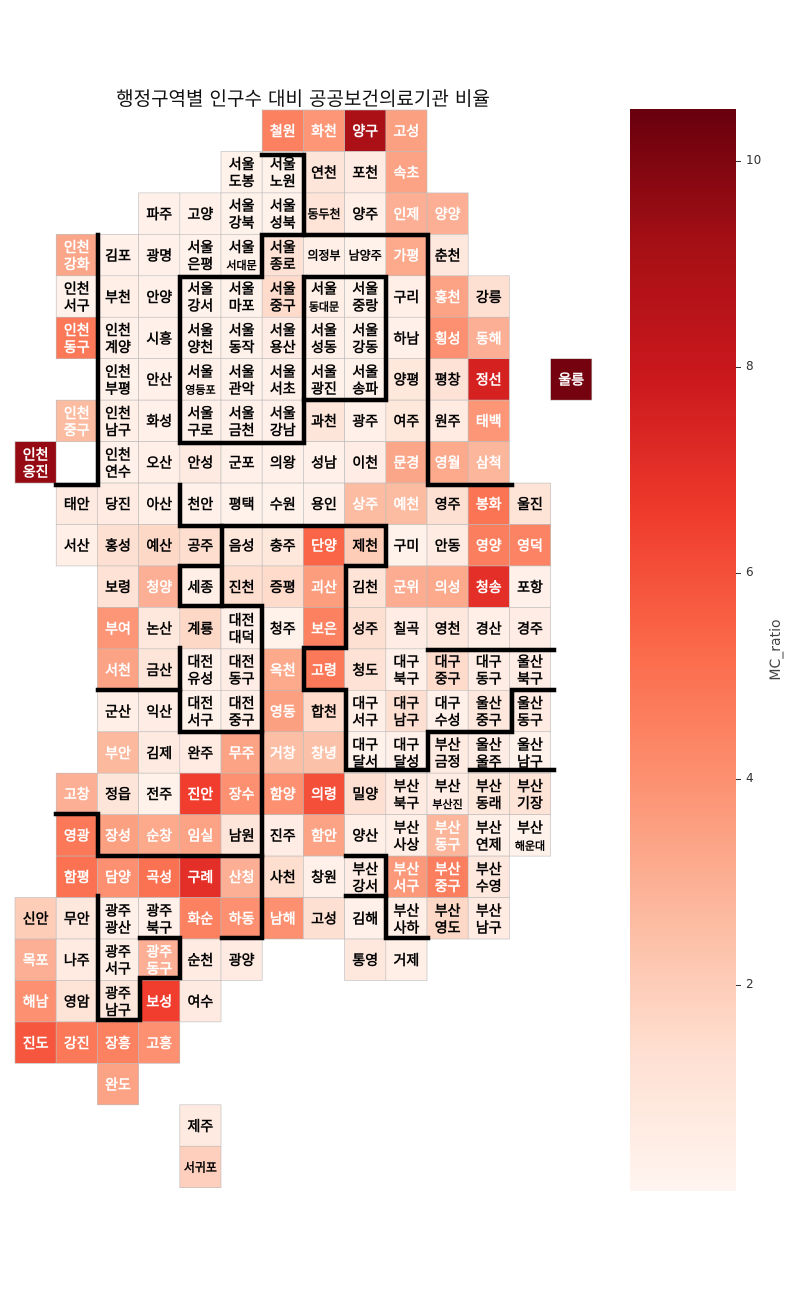 This screenshot has width=800, height=1300. What do you see at coordinates (76, 793) in the screenshot?
I see `map-cell: 고창` at bounding box center [76, 793].